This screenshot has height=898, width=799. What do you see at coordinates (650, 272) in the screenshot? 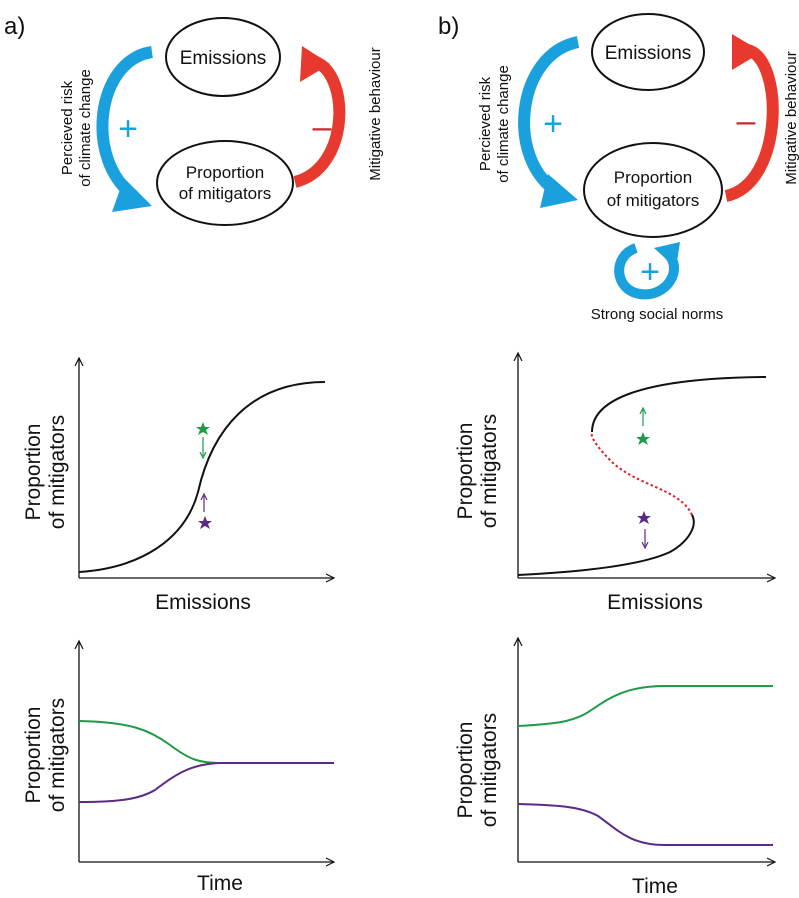
I see `social-norms-sign: +` at bounding box center [650, 272].